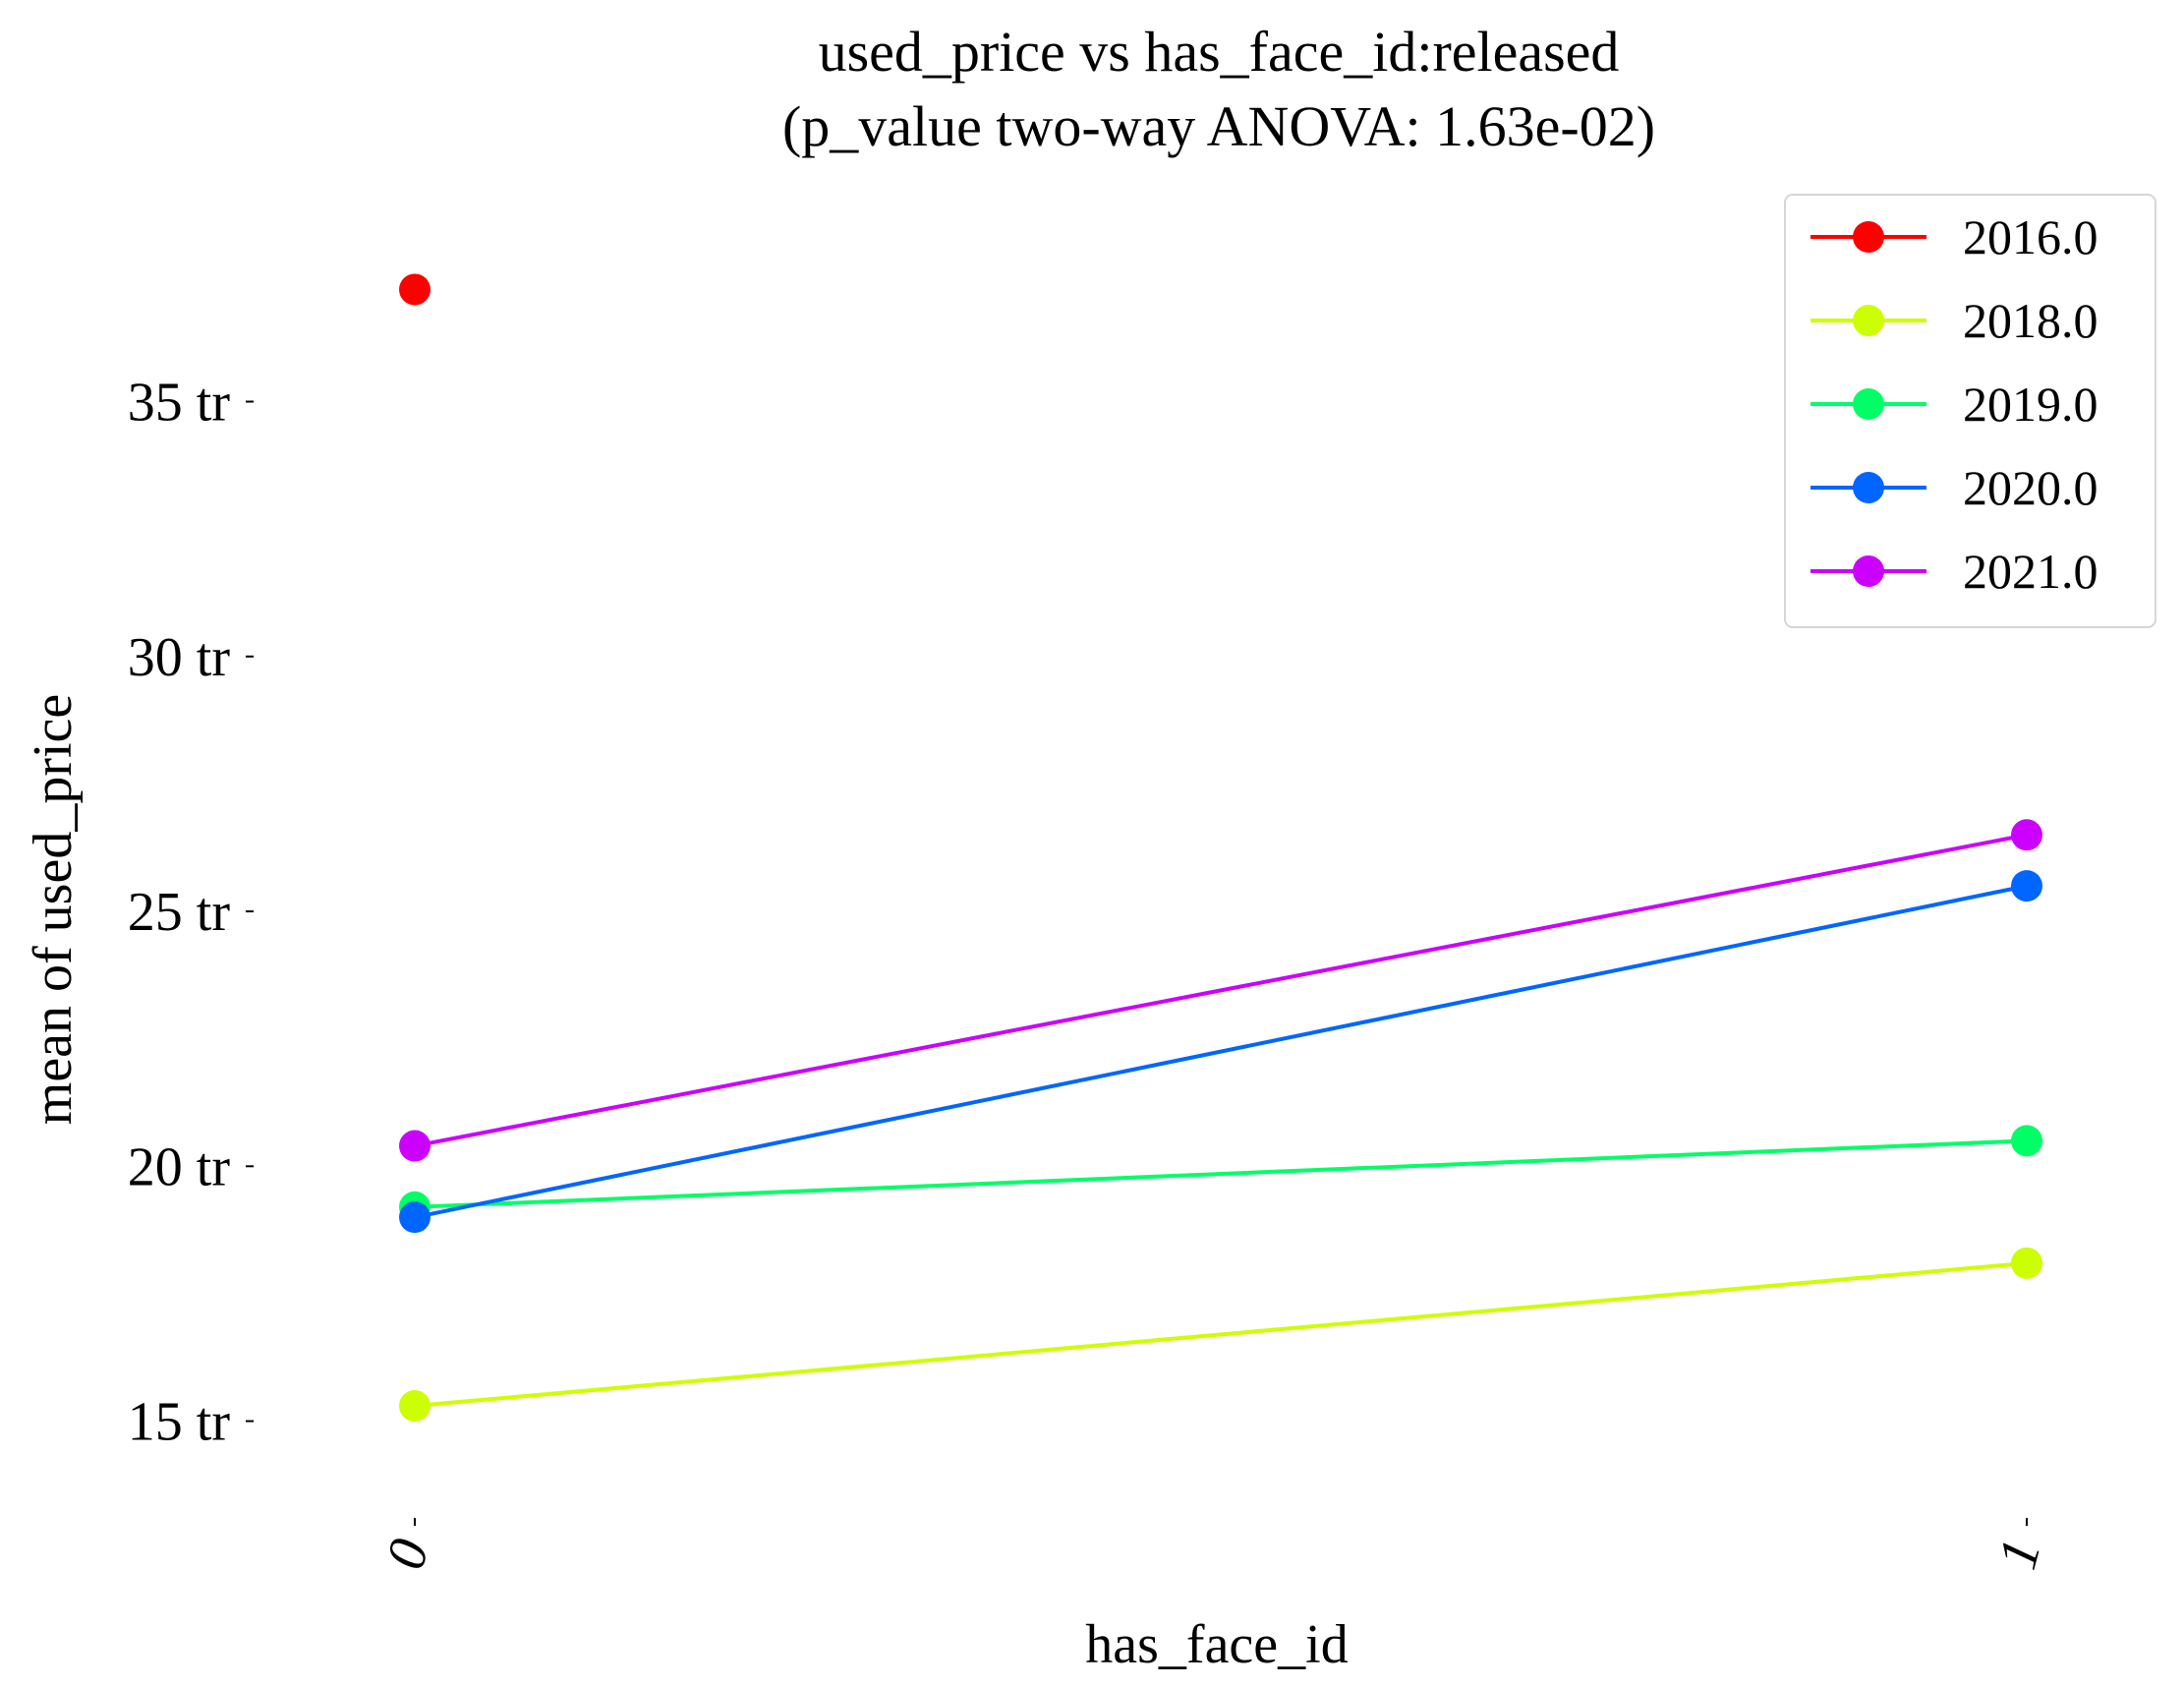  I want to click on legend-items: 2016.0 2018.0 2019.0 2020.0 2021.0, so click(1954, 404).